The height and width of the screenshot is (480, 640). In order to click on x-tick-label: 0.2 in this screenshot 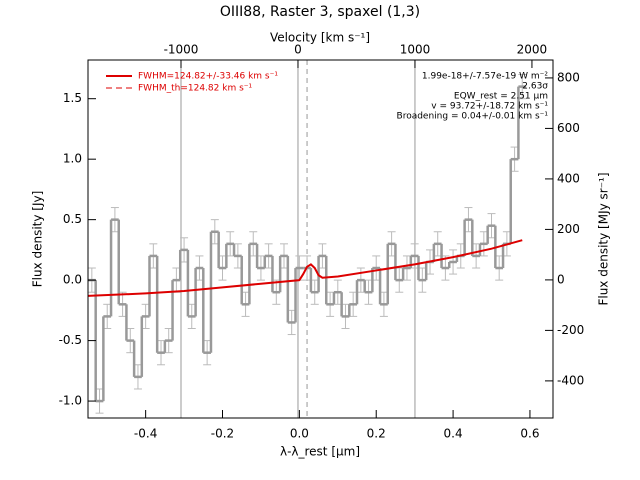, I will do `click(376, 434)`.